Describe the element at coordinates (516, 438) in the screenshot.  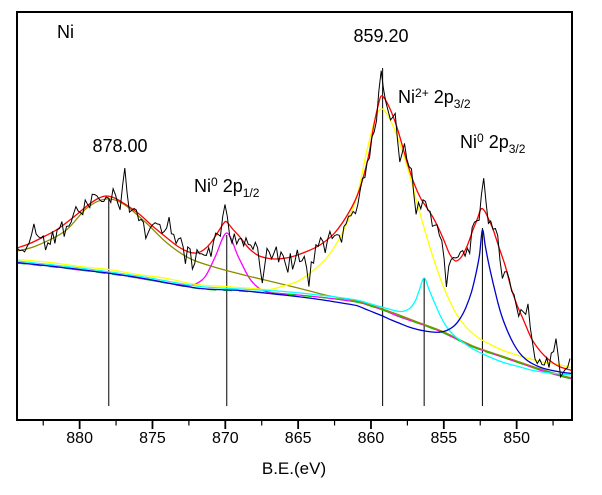
I see `x-tick-label-850: 850` at that location.